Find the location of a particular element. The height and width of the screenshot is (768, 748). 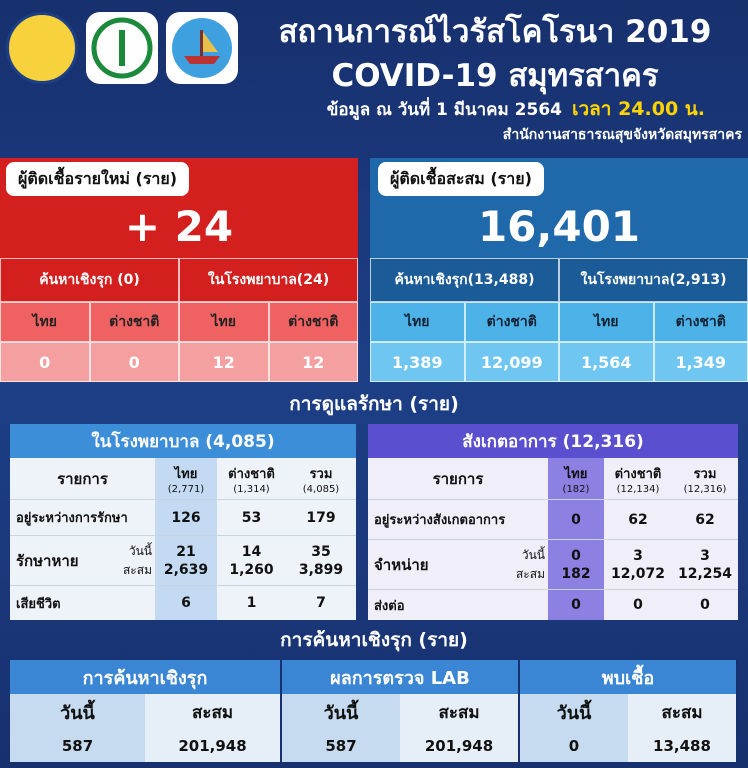

count: 14 is located at coordinates (251, 551).